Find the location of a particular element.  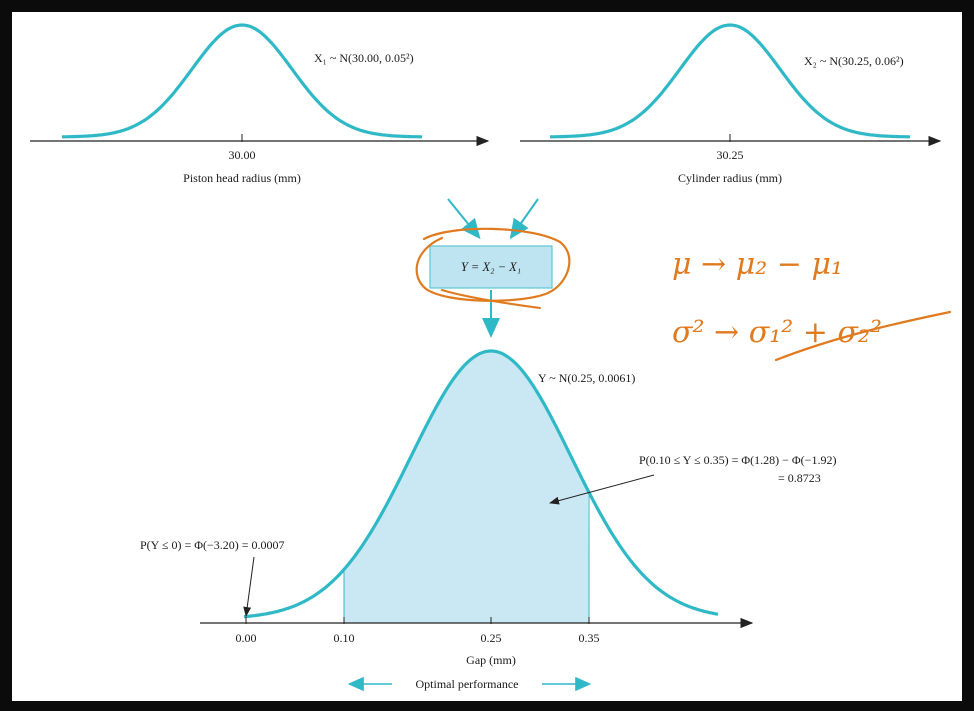

area-pointer is located at coordinates (602, 489).